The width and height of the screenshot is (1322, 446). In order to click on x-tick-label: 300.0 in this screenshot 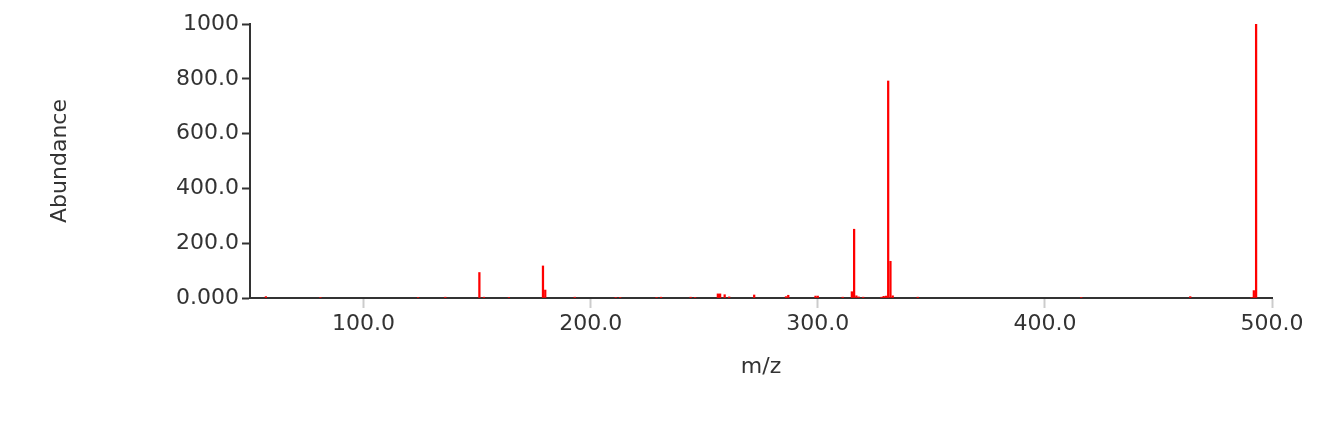, I will do `click(818, 322)`.